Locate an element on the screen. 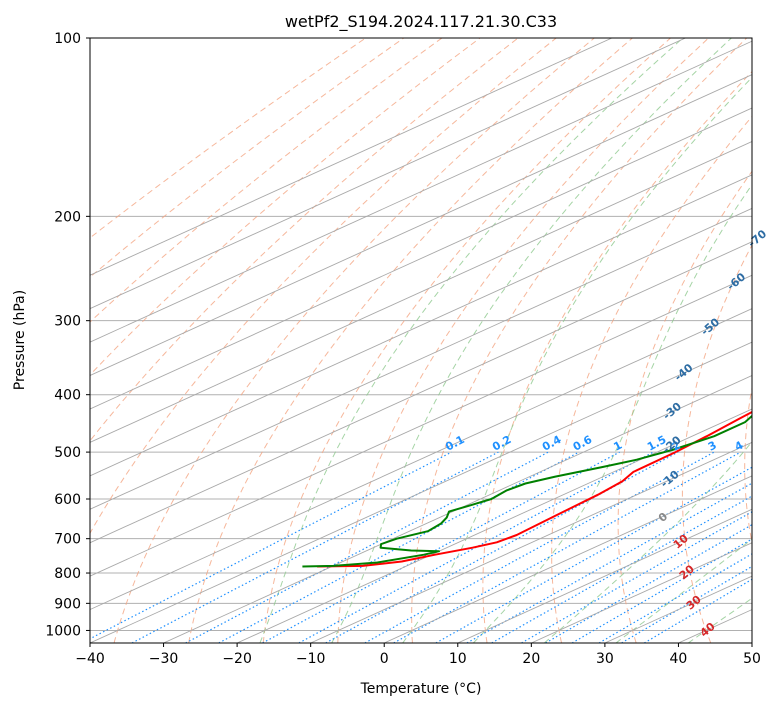 This screenshot has width=775, height=712. dry-adiabat is located at coordinates (760, 340).